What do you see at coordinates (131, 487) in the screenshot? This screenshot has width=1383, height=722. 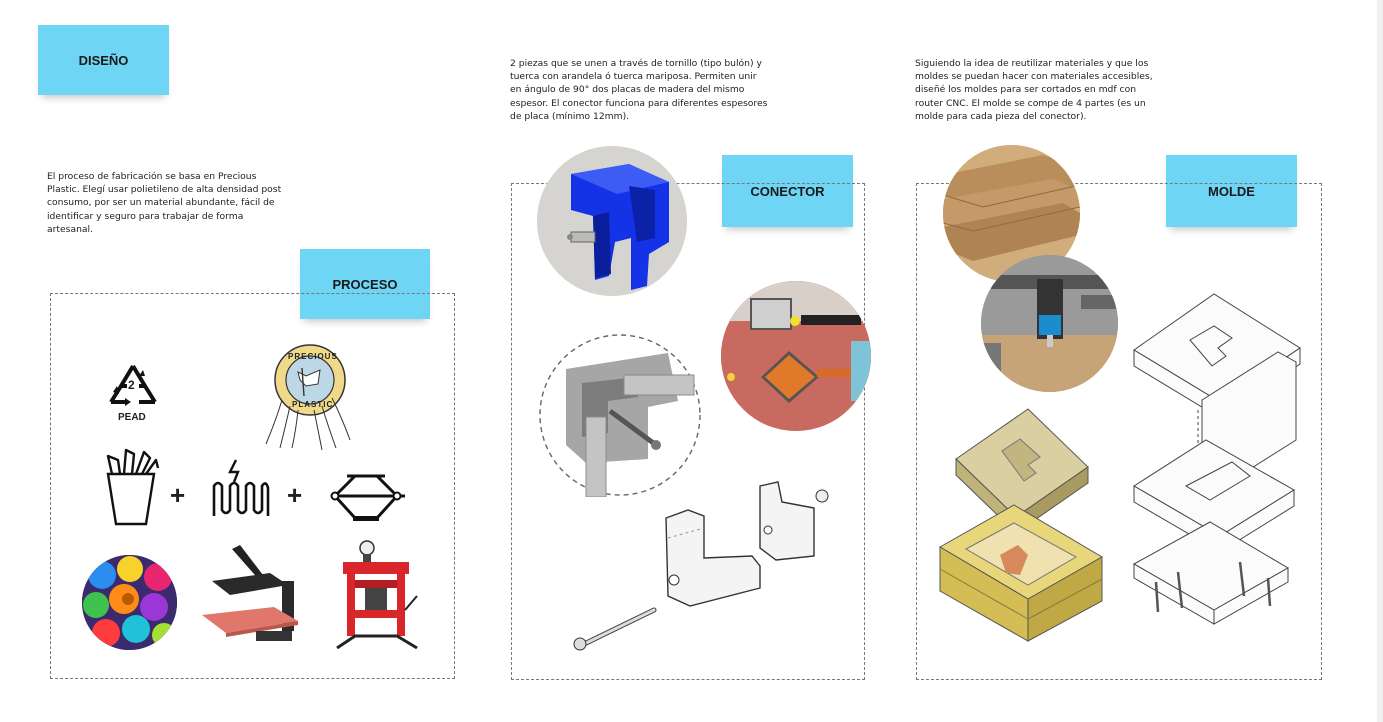 I see `plastic-cup-icon` at bounding box center [131, 487].